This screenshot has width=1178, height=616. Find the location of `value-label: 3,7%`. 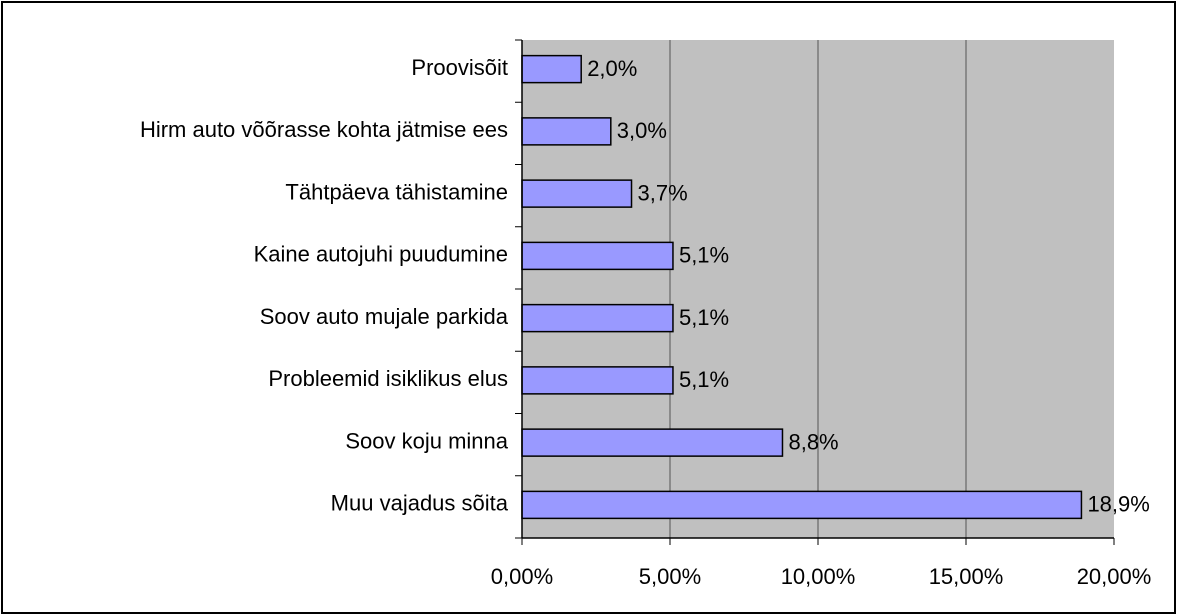

value-label: 3,7% is located at coordinates (663, 192).